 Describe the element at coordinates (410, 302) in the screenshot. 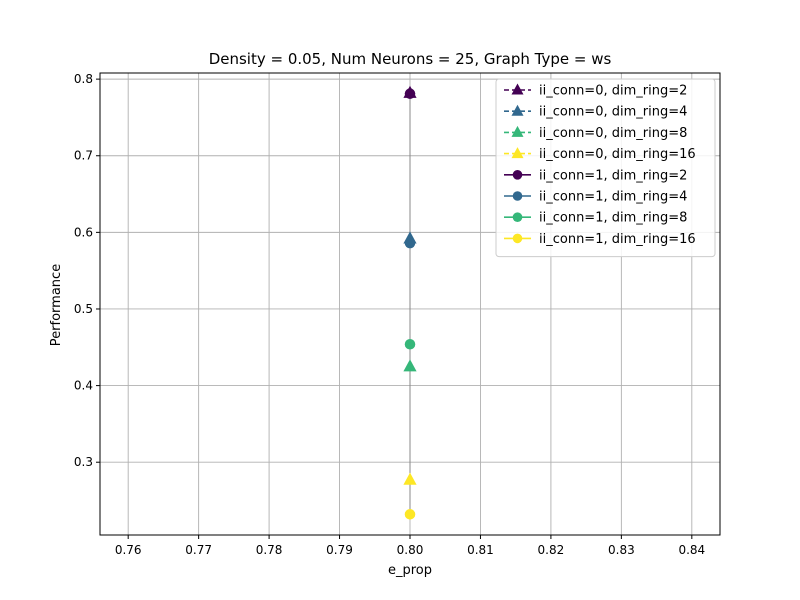

I see `plot-area` at that location.